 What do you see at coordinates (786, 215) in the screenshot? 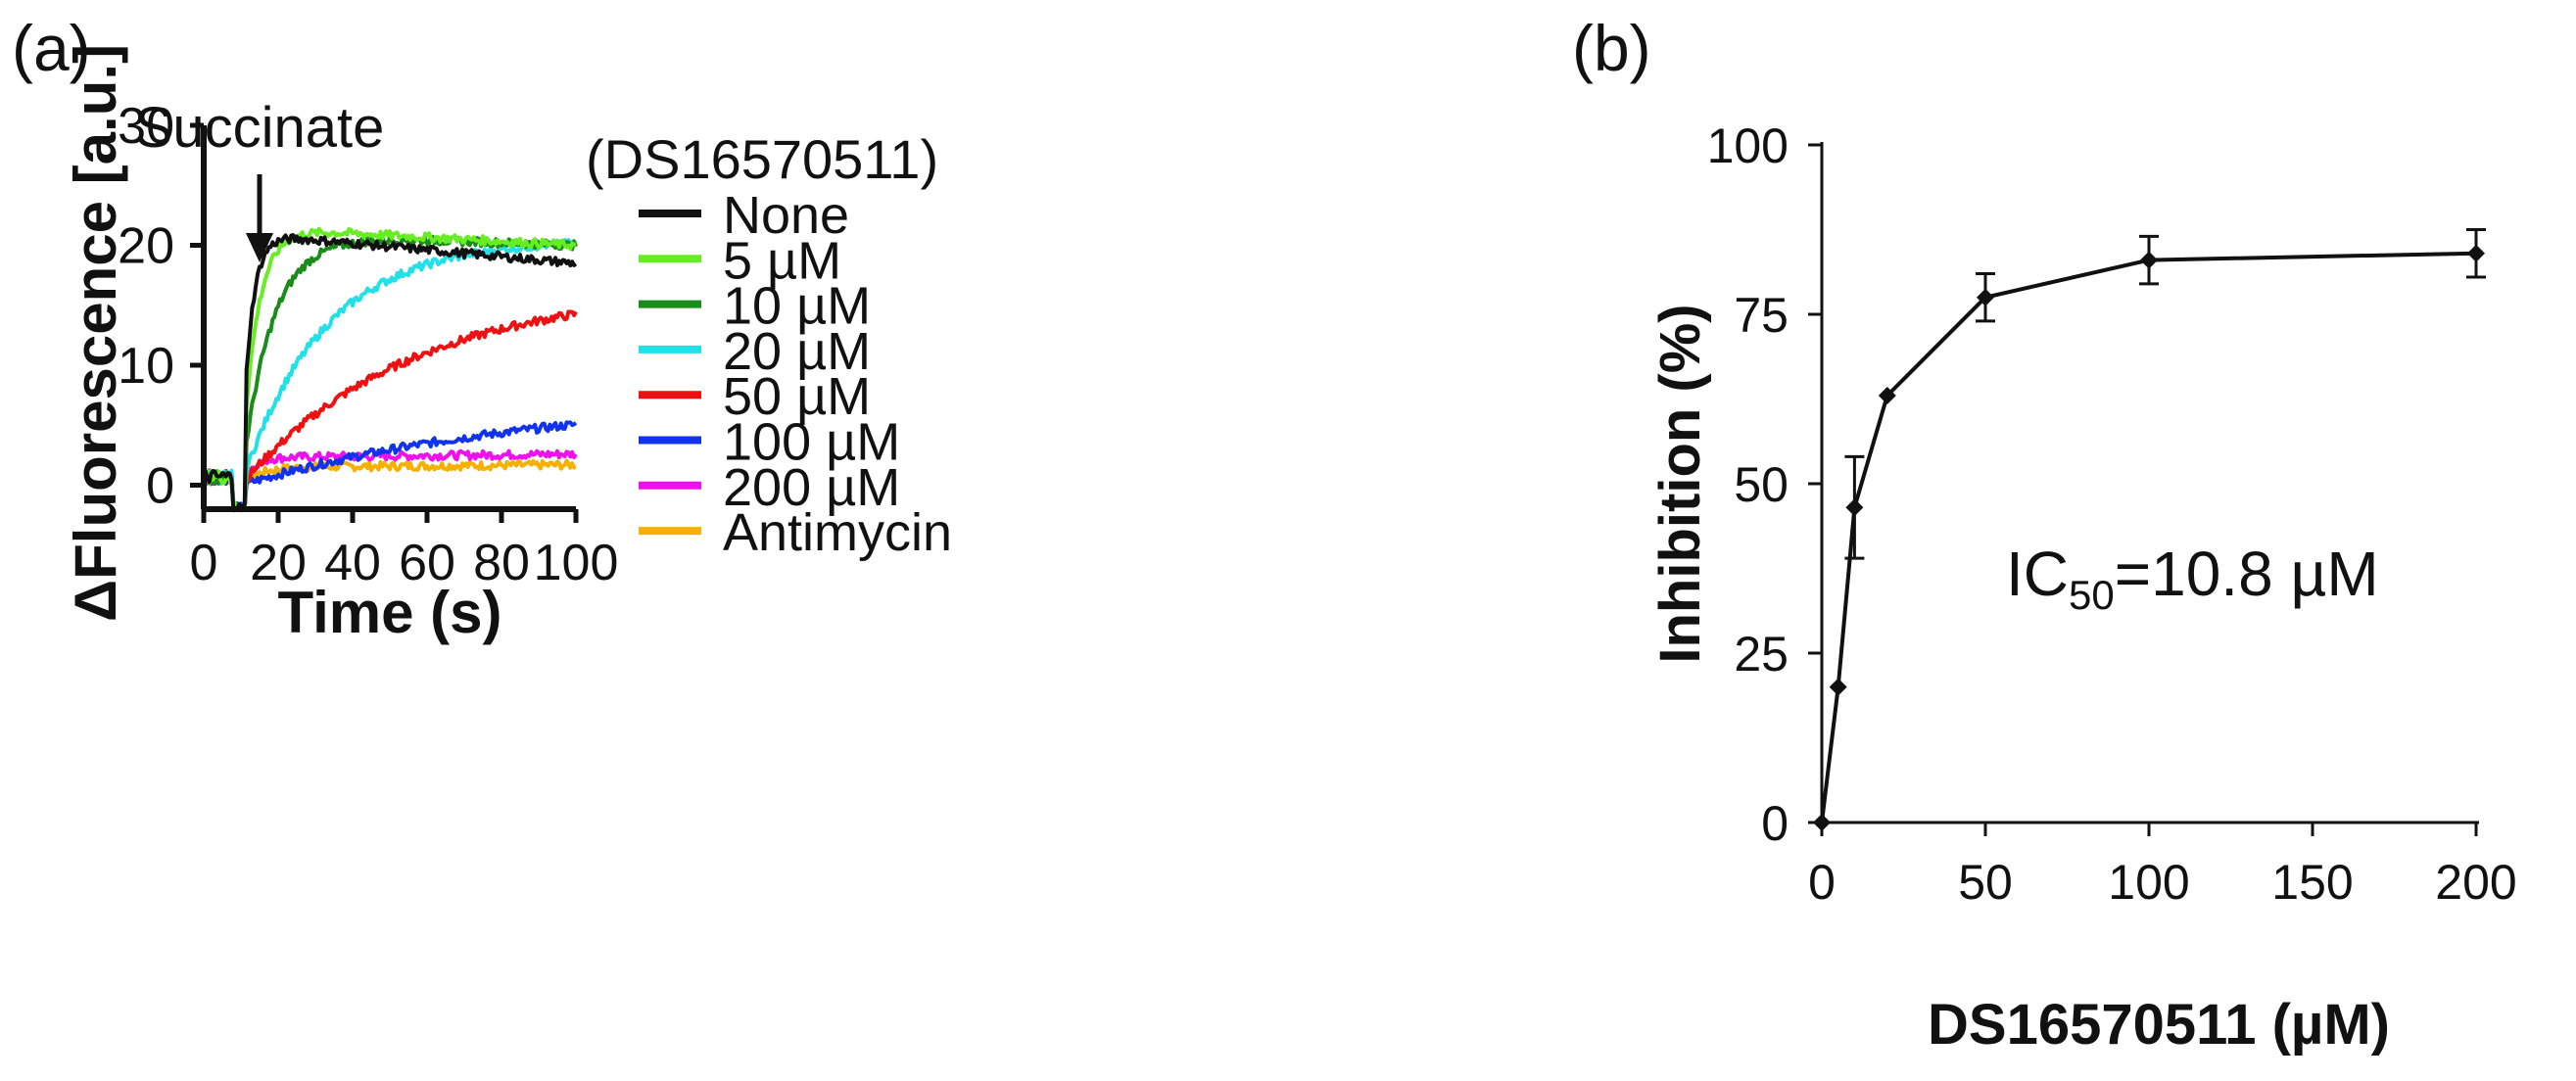
I see `chart-a-legend-label: None` at bounding box center [786, 215].